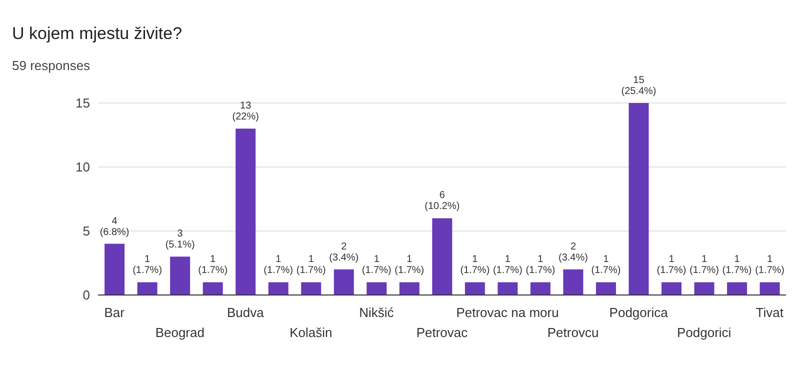  What do you see at coordinates (179, 332) in the screenshot?
I see `x-tick-label: Beograd` at bounding box center [179, 332].